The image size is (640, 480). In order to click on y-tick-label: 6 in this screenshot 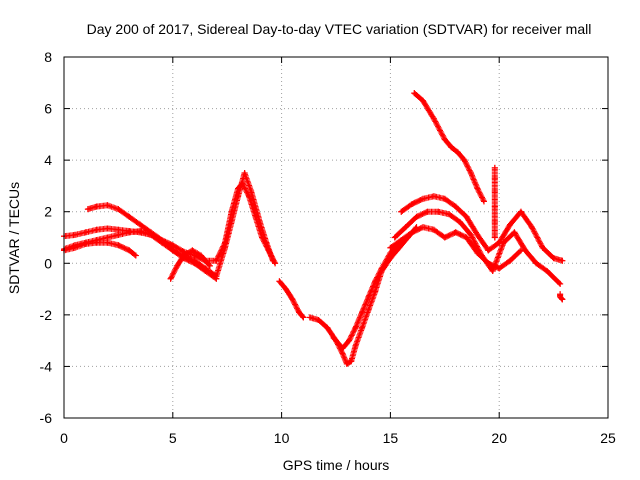, I will do `click(48, 109)`.